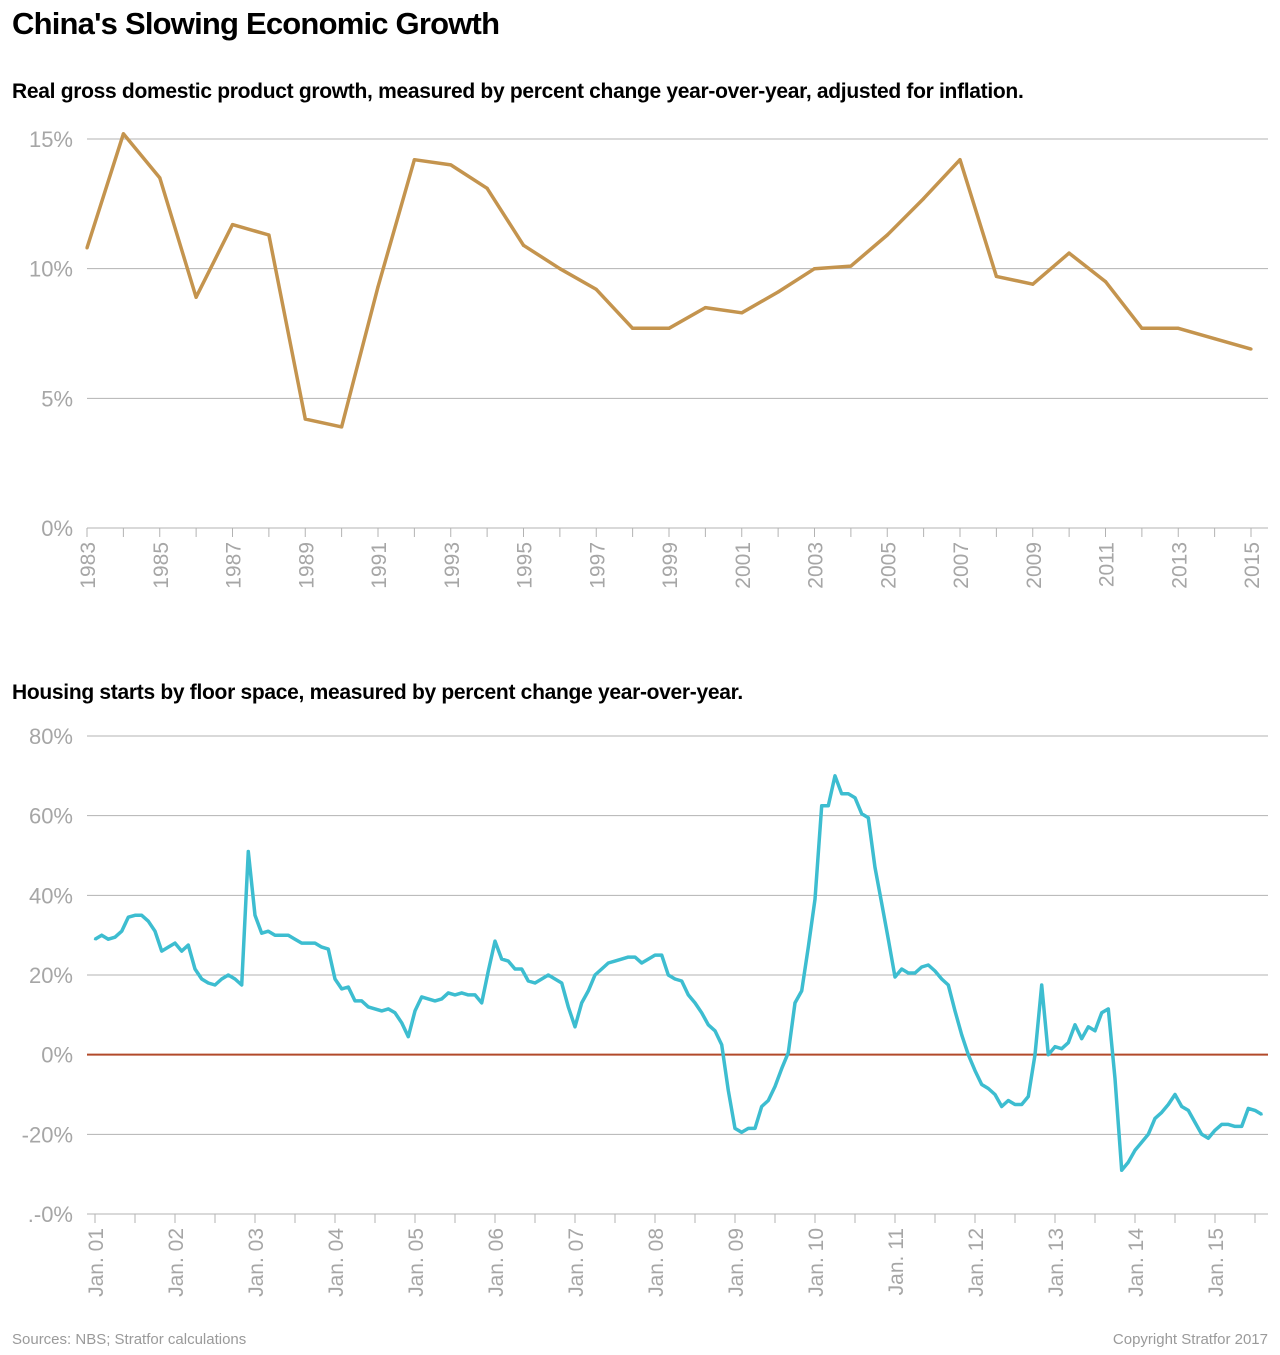 The height and width of the screenshot is (1355, 1280). I want to click on gdp-x-tick-label: 2013, so click(1179, 565).